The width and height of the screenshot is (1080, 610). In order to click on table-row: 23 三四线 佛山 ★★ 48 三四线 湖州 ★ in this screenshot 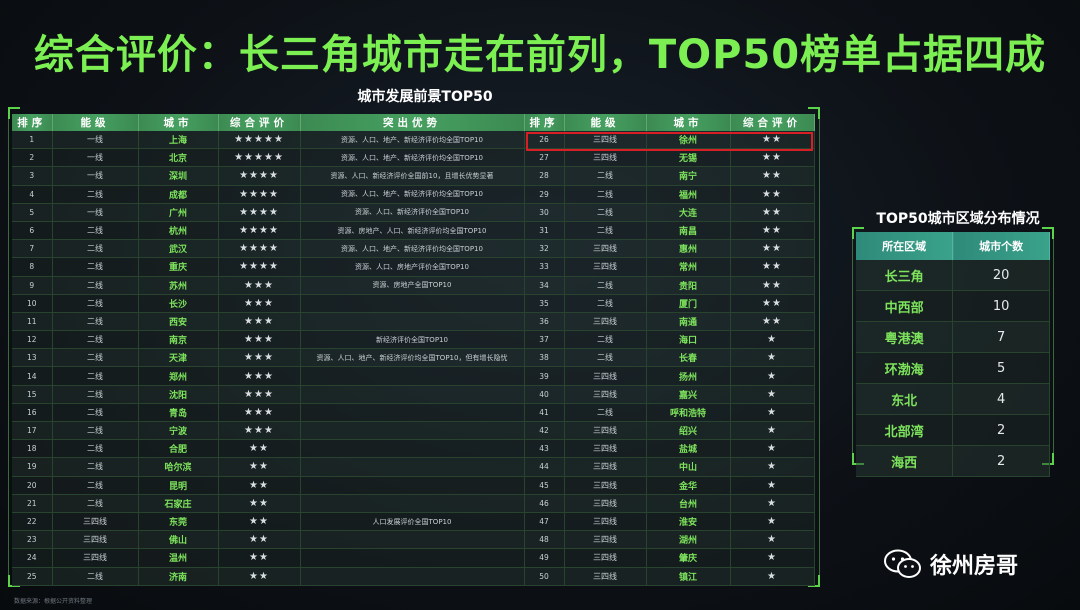, I will do `click(413, 540)`.